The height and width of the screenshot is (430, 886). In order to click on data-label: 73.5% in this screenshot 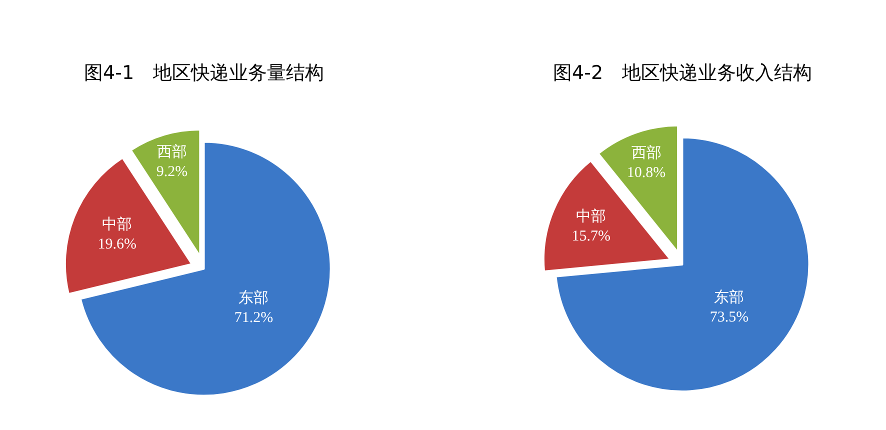, I will do `click(729, 317)`.